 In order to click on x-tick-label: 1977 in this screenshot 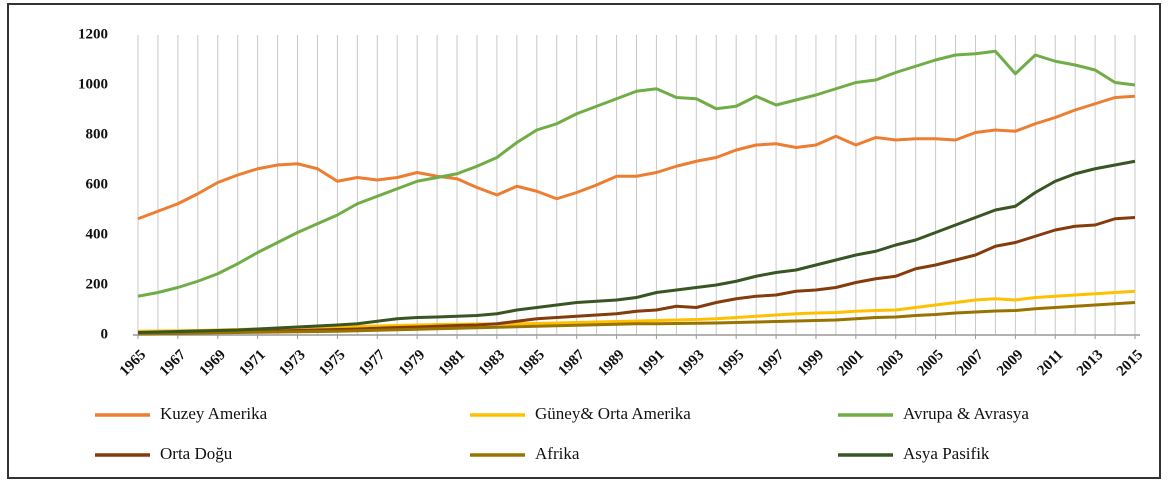, I will do `click(372, 363)`.